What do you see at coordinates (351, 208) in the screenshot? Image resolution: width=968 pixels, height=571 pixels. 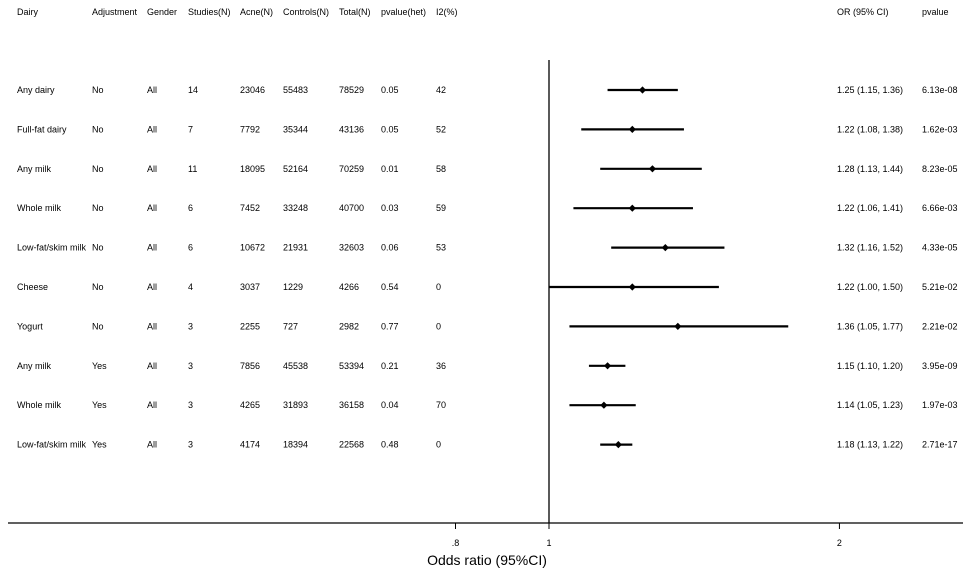 I see `cell-total: 40700` at bounding box center [351, 208].